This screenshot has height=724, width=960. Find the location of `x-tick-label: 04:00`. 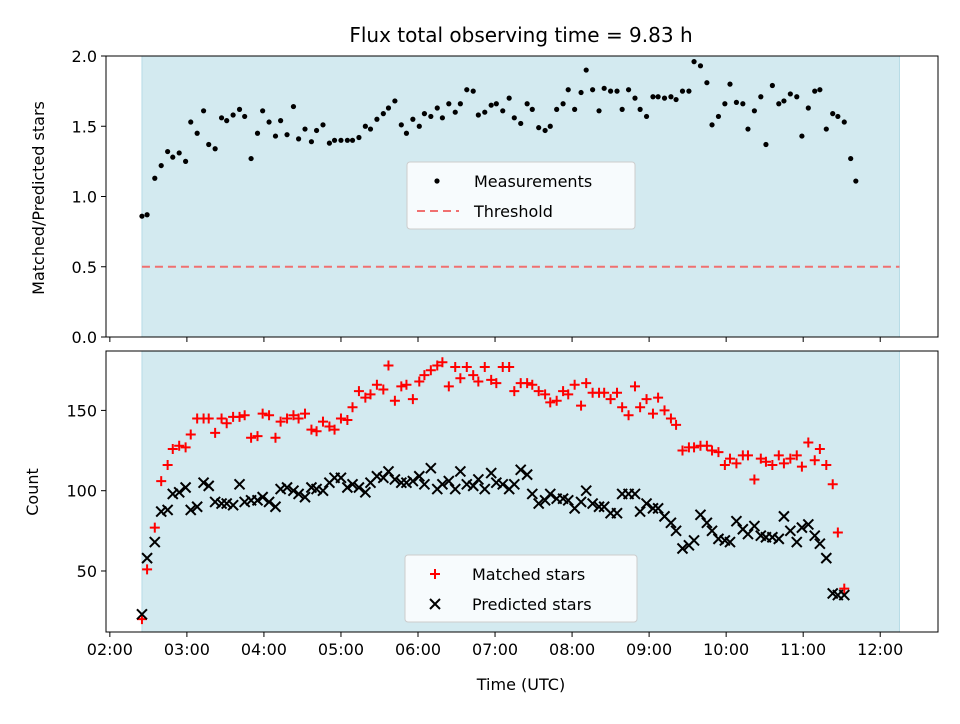

x-tick-label: 04:00 is located at coordinates (264, 649).